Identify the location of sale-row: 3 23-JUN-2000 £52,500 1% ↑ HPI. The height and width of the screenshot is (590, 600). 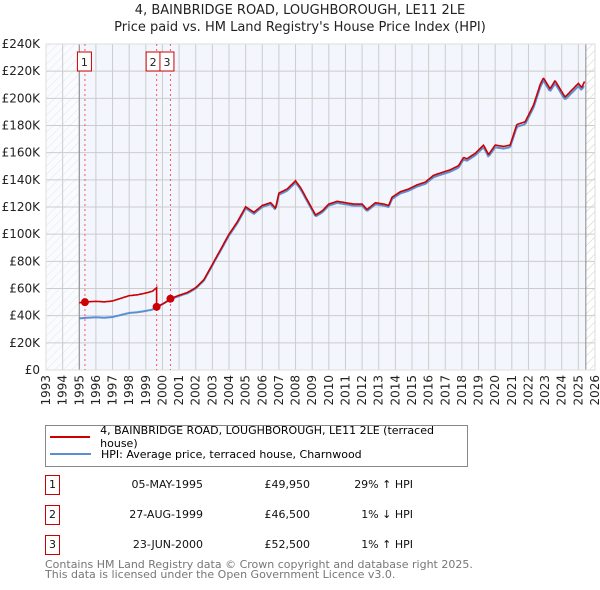
(255, 545).